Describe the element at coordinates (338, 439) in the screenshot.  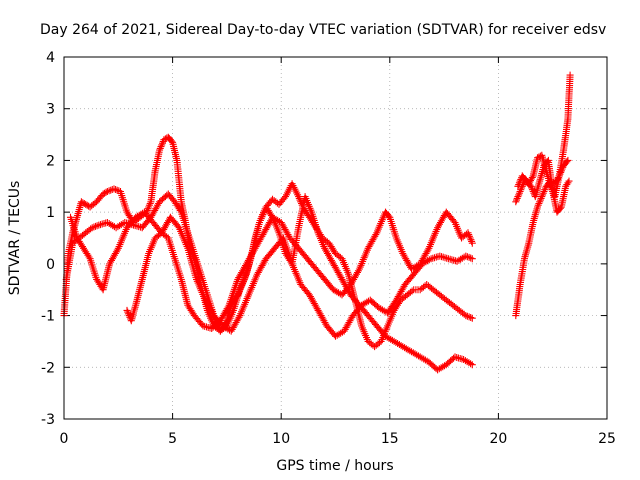
I see `x-tick-labels: 0 5 10 15 20 25` at that location.